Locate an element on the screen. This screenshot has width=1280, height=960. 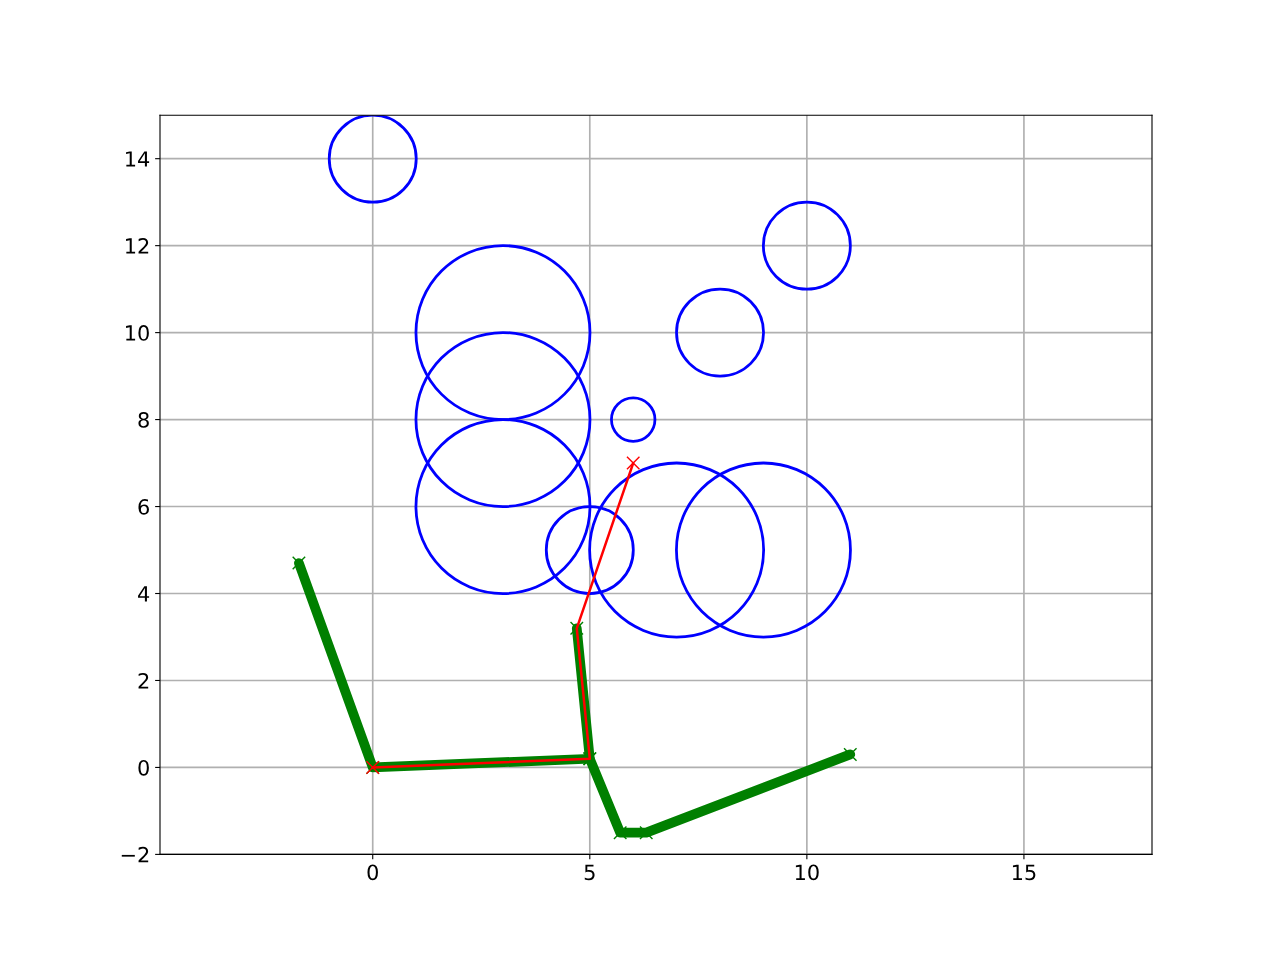
y-tick-label: 6 is located at coordinates (143, 506).